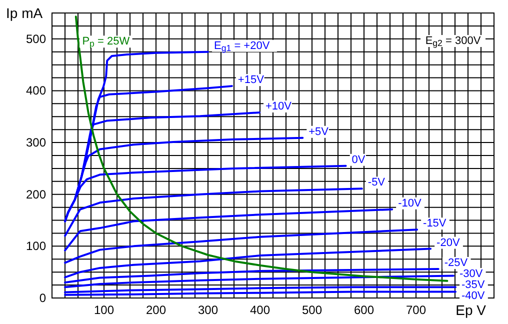 The image size is (508, 324). I want to click on y-axis-title: Ip mA, so click(25, 13).